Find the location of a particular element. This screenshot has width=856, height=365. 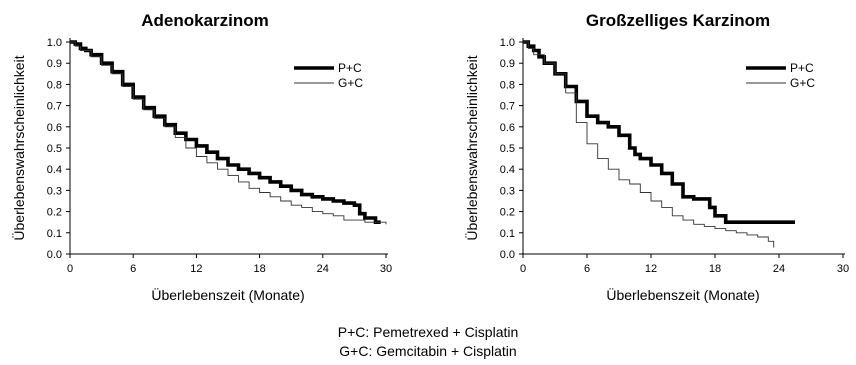

adeno-x-tick-label: 12 is located at coordinates (196, 269).